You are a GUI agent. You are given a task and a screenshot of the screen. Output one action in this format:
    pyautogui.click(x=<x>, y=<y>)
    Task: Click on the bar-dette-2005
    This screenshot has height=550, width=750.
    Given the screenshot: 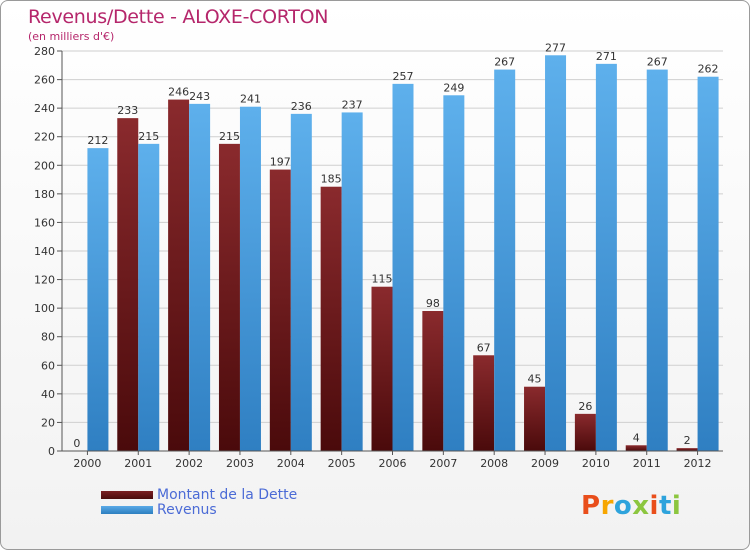 What is the action you would take?
    pyautogui.click(x=331, y=318)
    